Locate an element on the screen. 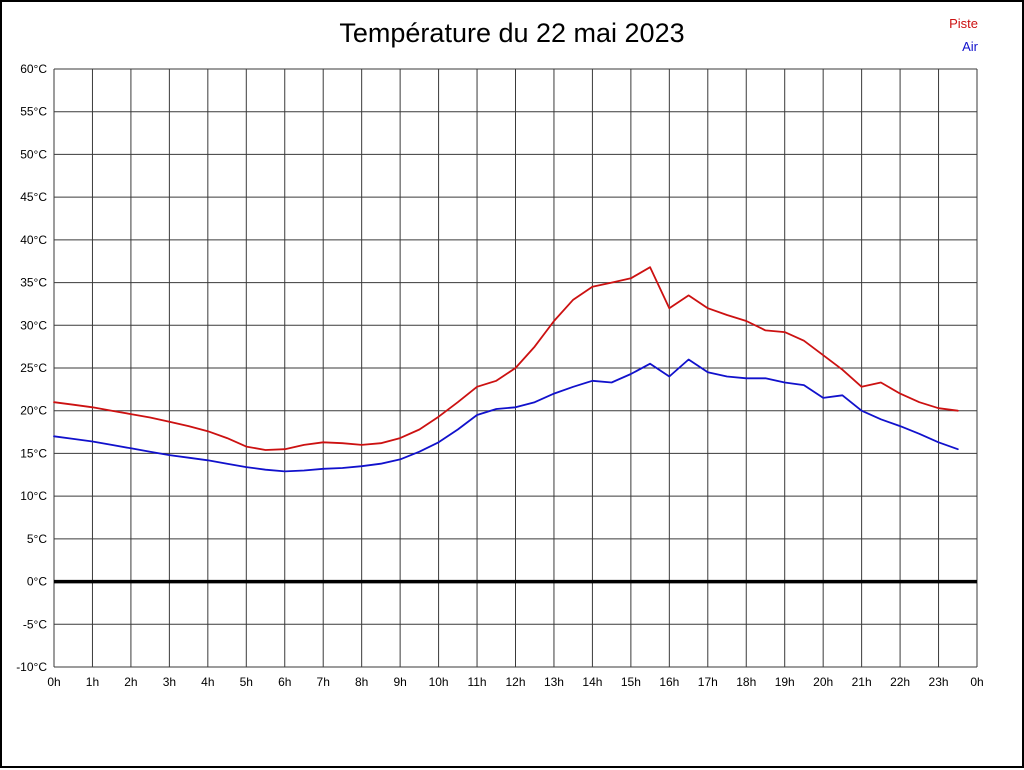 This screenshot has height=770, width=1024. svg-text: 60°C is located at coordinates (33, 69).